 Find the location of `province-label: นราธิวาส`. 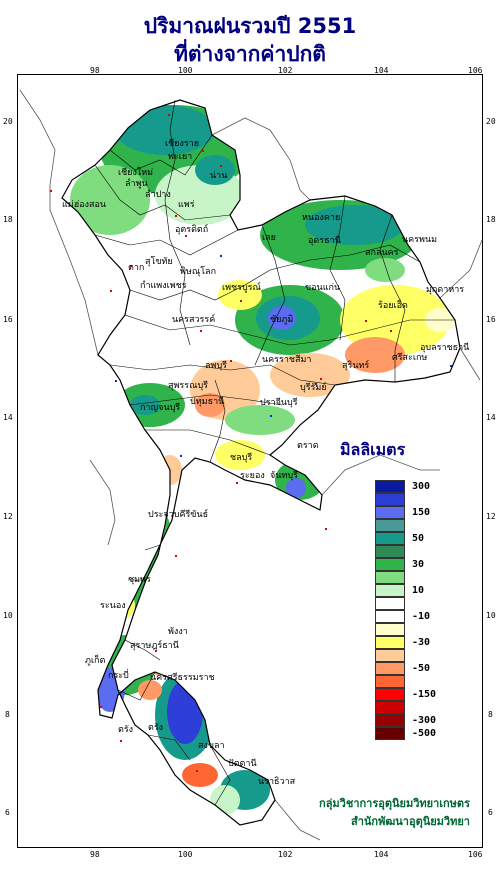

province-label: นราธิวาส is located at coordinates (277, 781).